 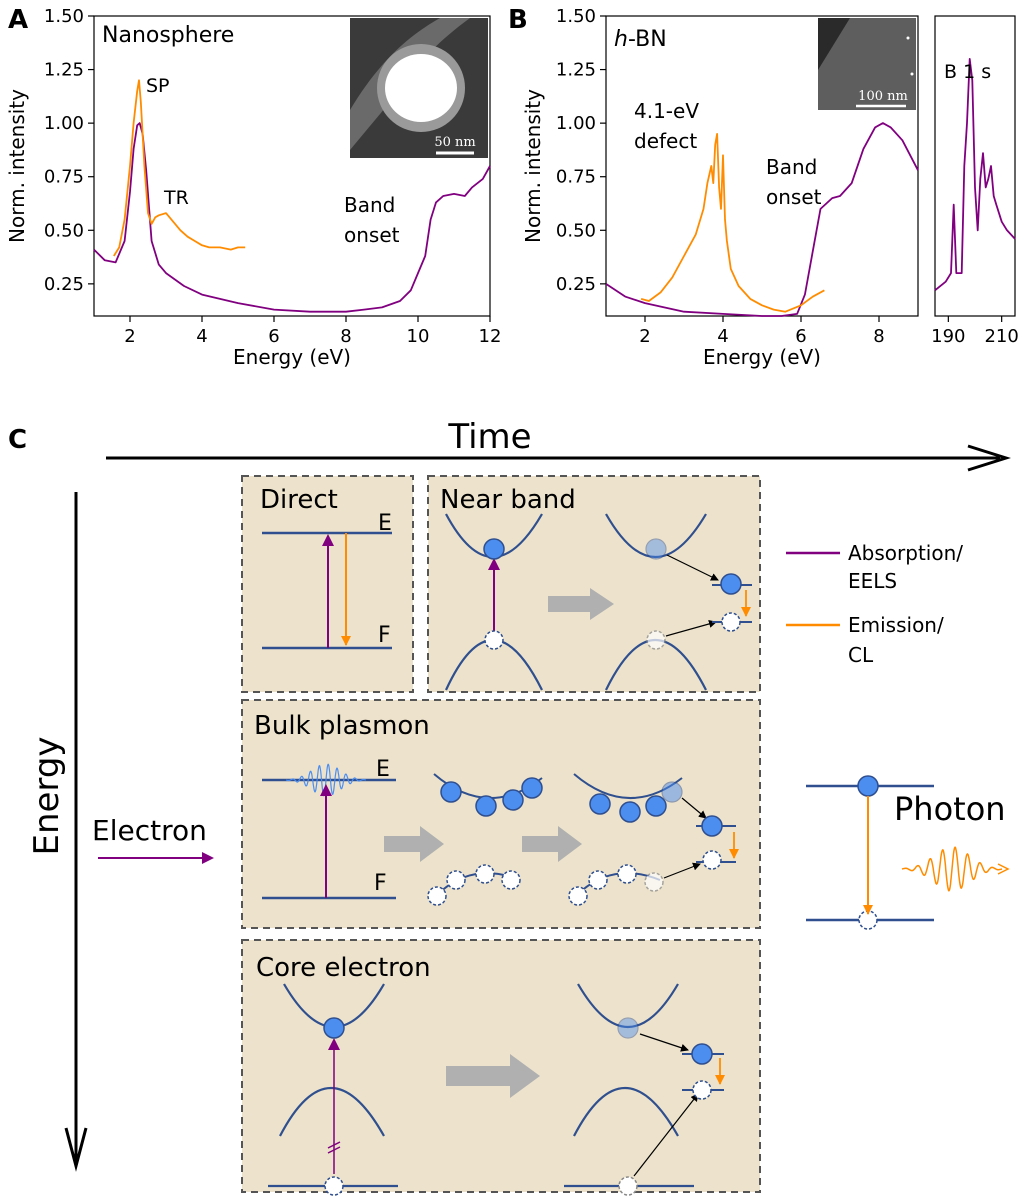 What do you see at coordinates (17, 440) in the screenshot?
I see `panel-c-letter: C` at bounding box center [17, 440].